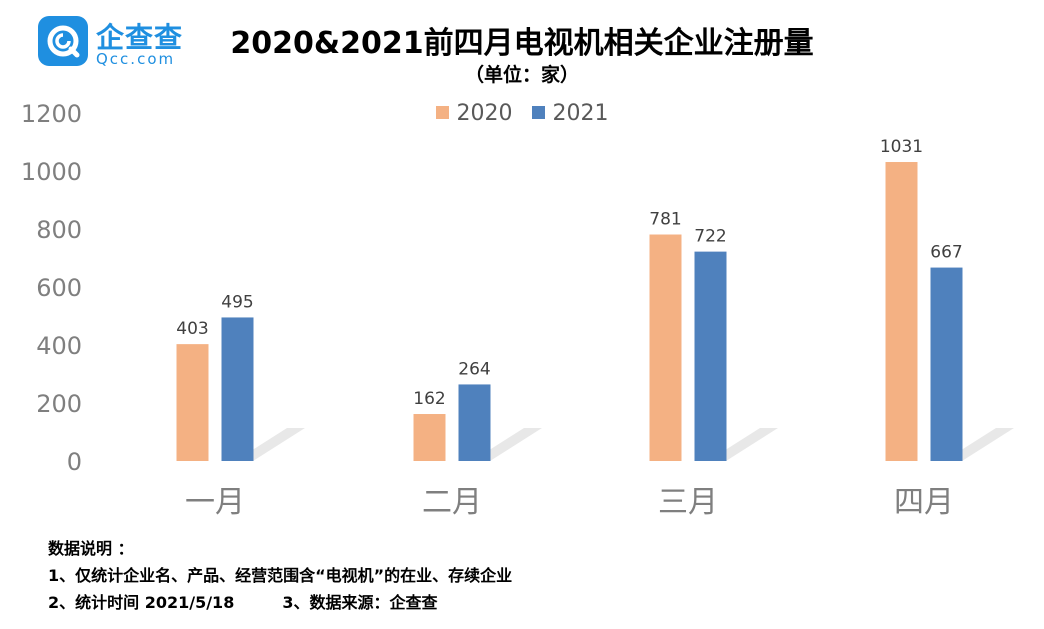  Describe the element at coordinates (924, 502) in the screenshot. I see `x-tick-label: 四月` at that location.